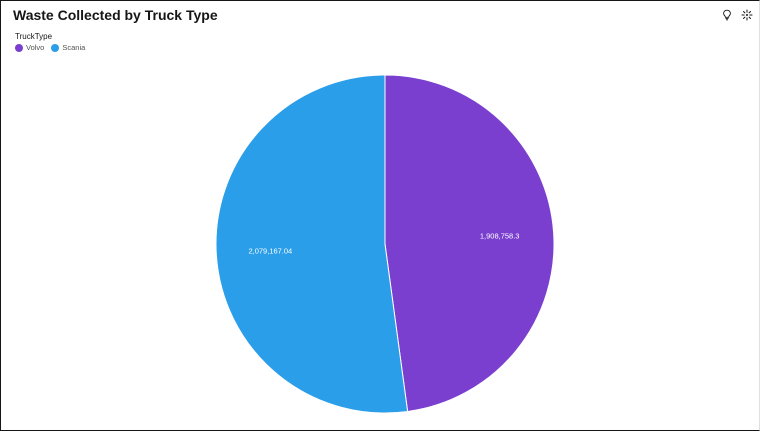 The image size is (760, 432). Describe the element at coordinates (55, 47) in the screenshot. I see `legend-swatch-scania` at that location.